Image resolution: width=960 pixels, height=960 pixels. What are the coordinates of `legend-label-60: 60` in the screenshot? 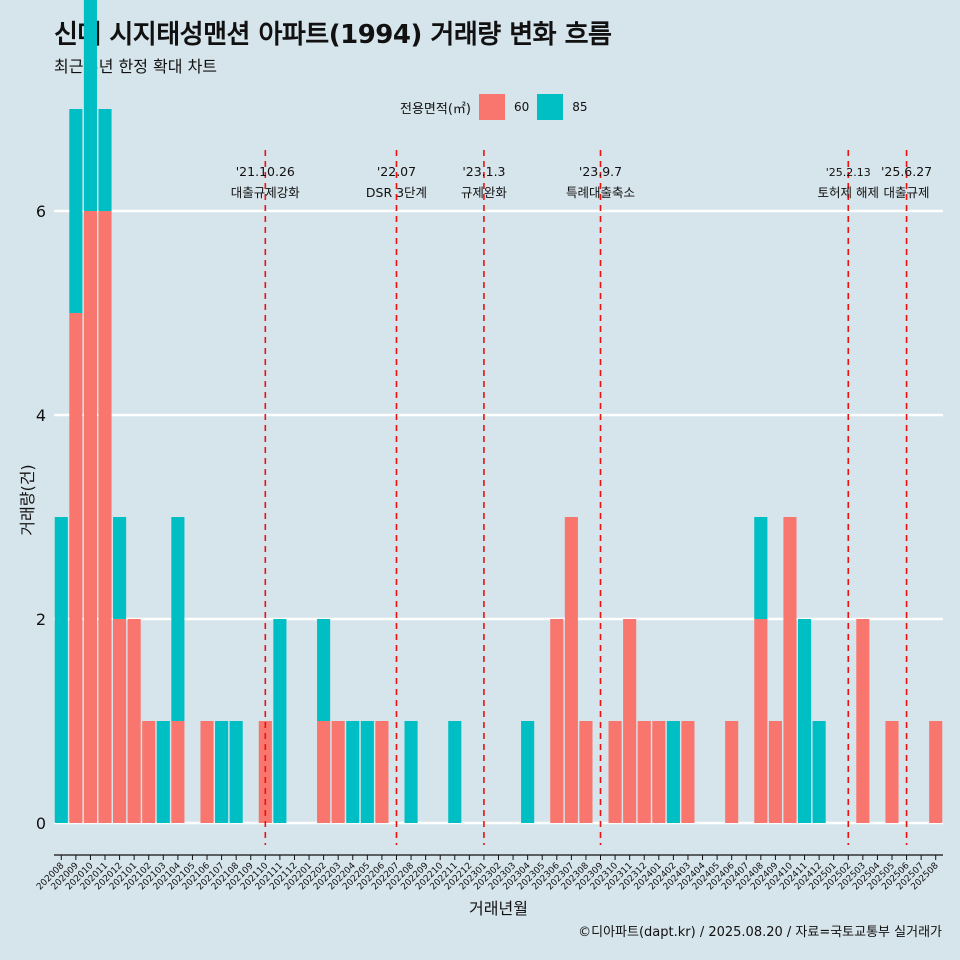 It's located at (521, 107).